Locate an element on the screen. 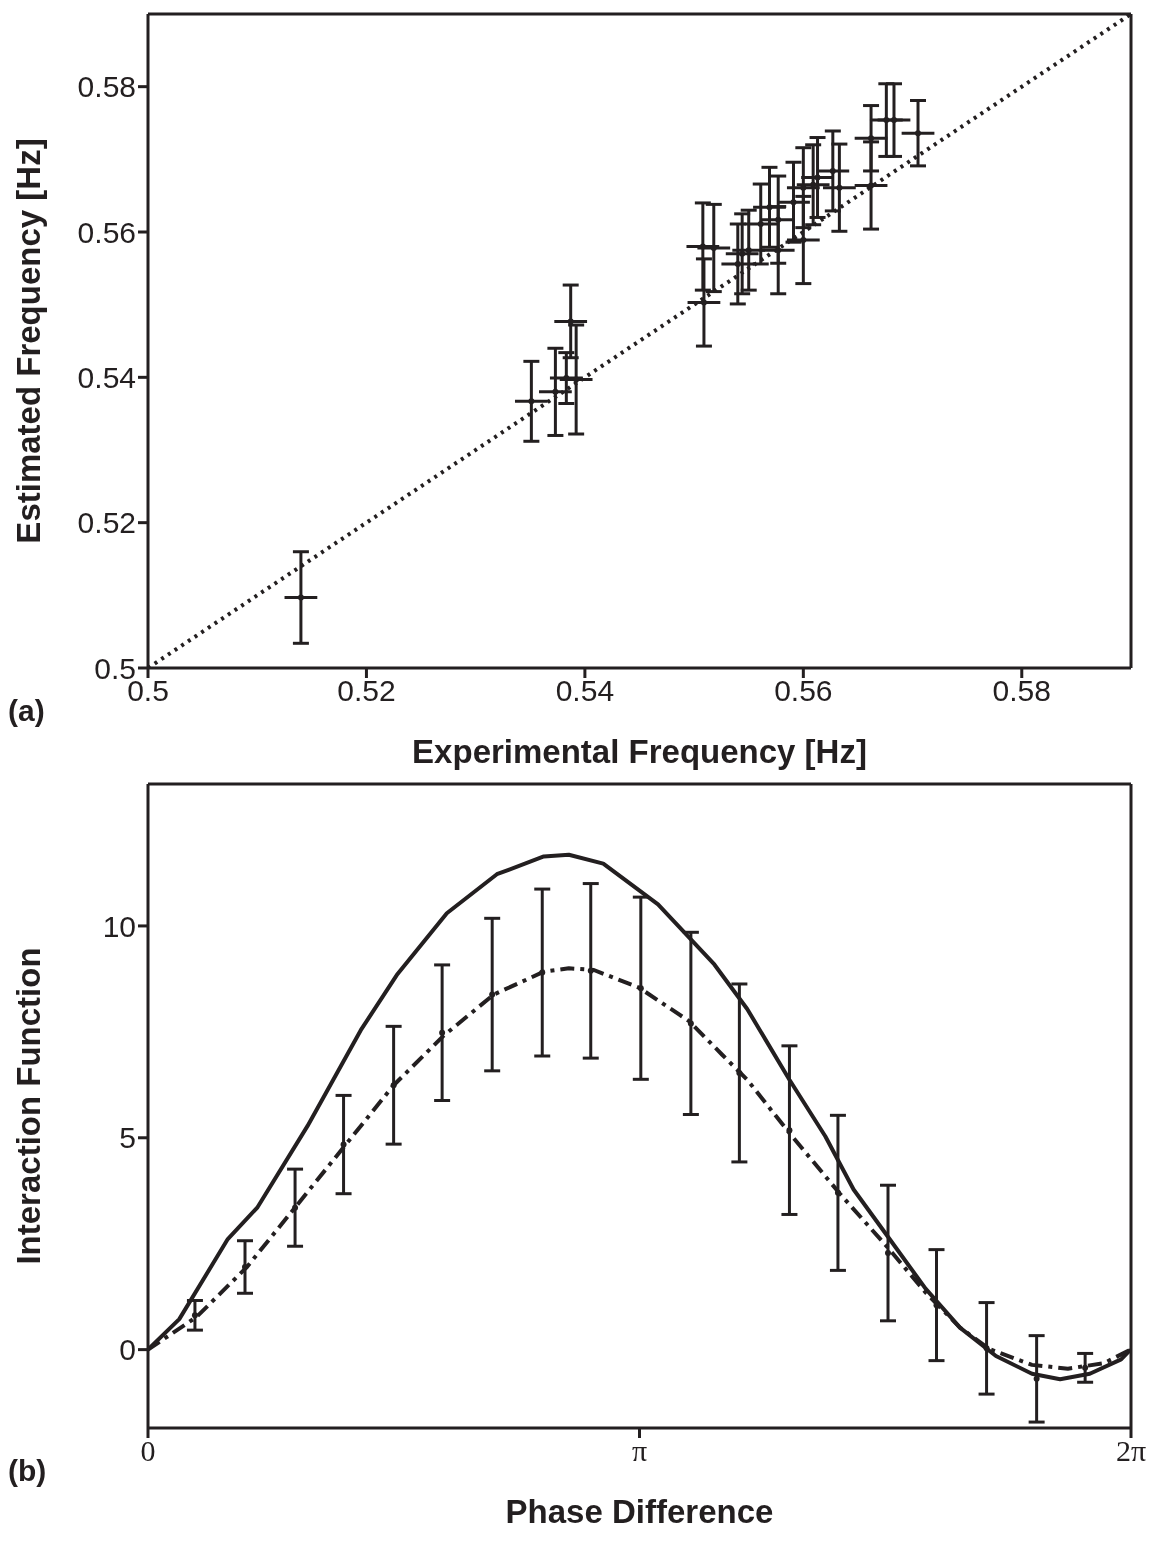  y-tick-label: 0.52 is located at coordinates (106, 523).